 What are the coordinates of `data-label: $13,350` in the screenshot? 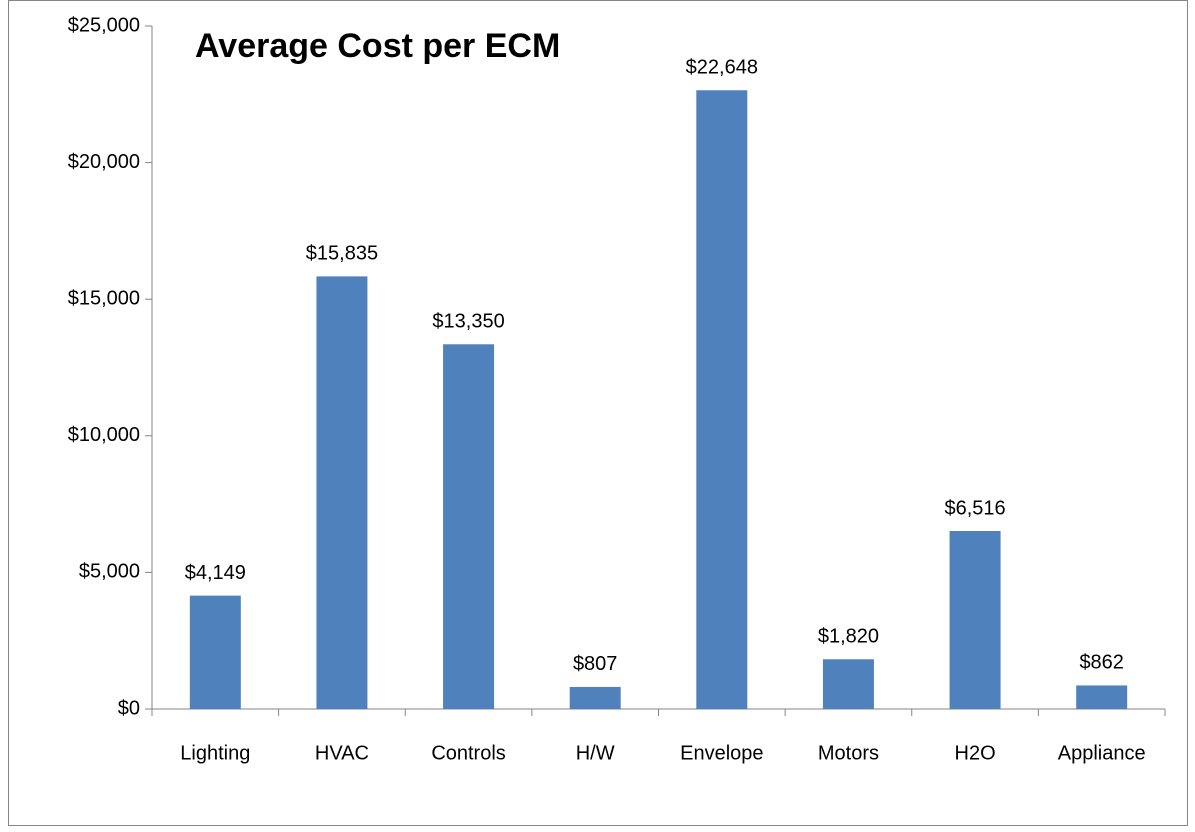 It's located at (468, 322).